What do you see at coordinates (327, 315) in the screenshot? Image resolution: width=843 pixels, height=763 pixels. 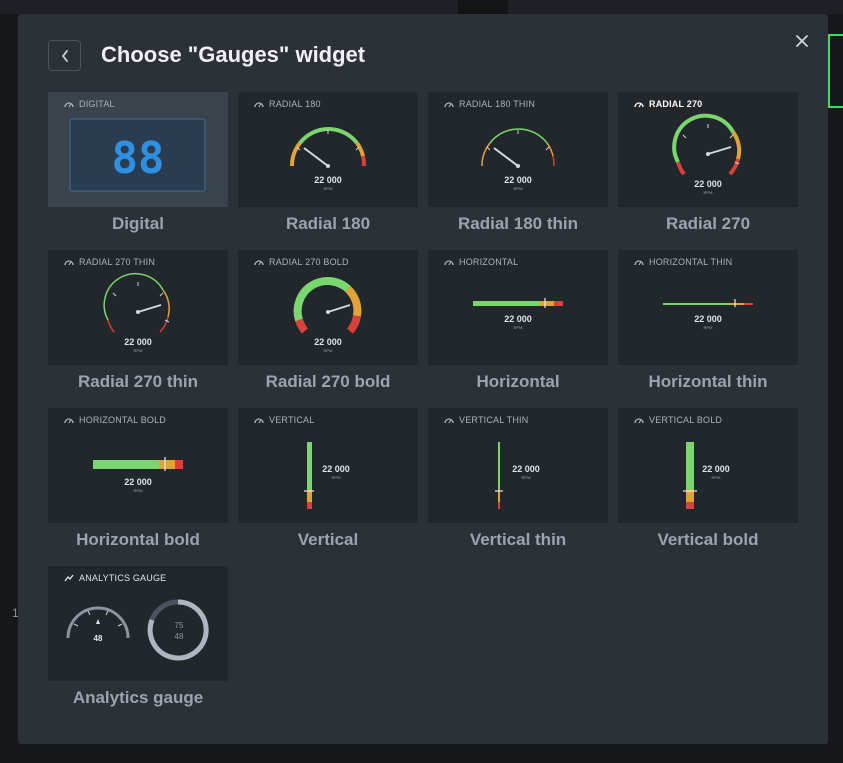 I see `radial-270-bold-gauge-graphic: 22 000 RPM` at bounding box center [327, 315].